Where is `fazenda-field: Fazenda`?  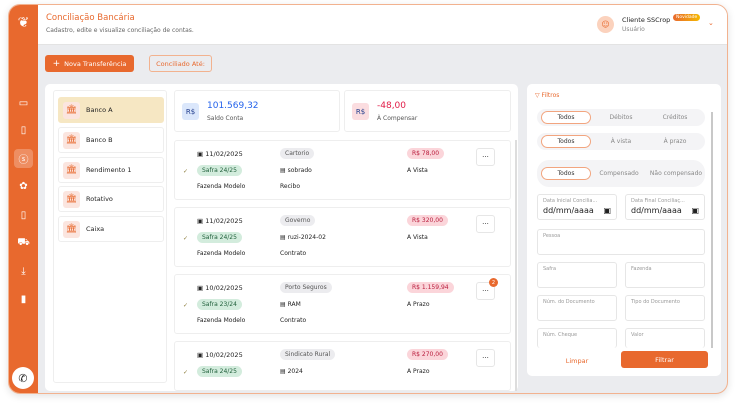
fazenda-field: Fazenda is located at coordinates (665, 275).